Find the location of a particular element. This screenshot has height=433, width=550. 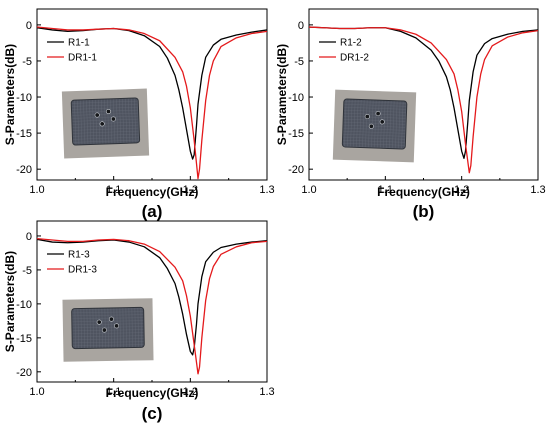

legend-label: R1-3 is located at coordinates (79, 255).